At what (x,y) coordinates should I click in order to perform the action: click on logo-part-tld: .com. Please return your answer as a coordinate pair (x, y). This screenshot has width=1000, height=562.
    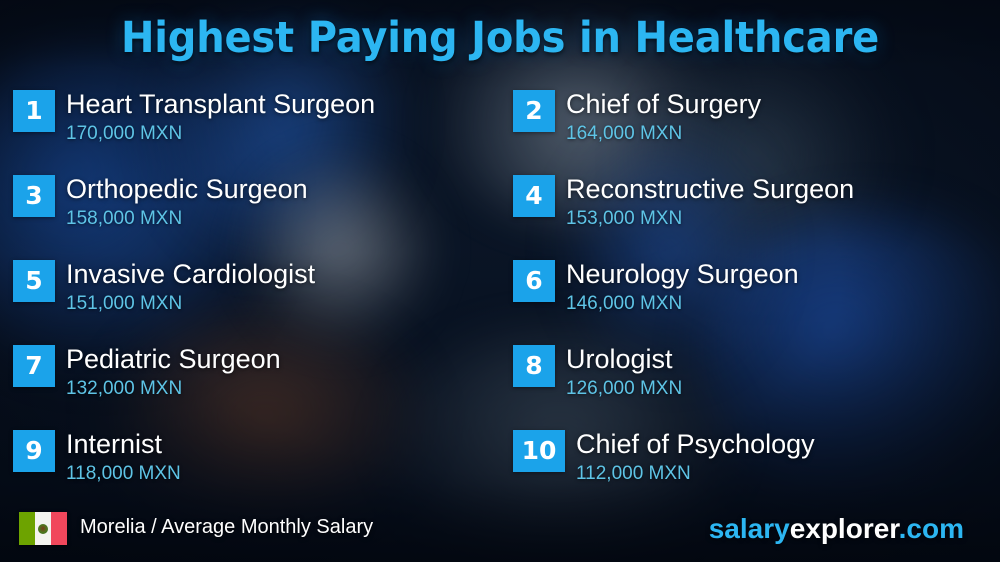
    Looking at the image, I should click on (931, 528).